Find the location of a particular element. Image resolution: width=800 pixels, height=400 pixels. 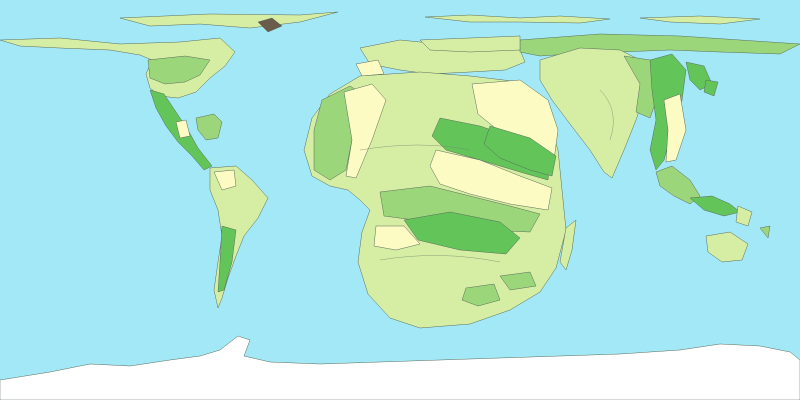

south-america is located at coordinates (239, 237).